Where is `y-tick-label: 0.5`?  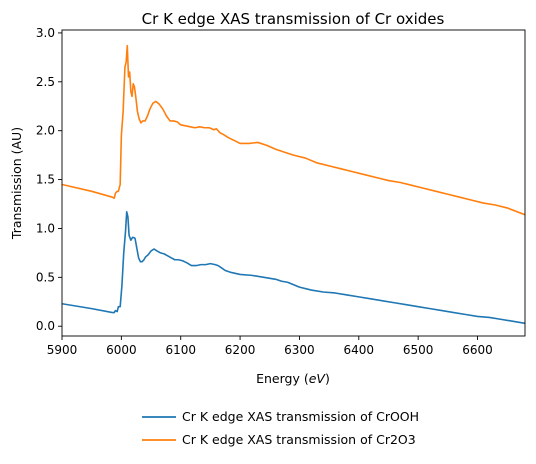 y-tick-label: 0.5 is located at coordinates (45, 277).